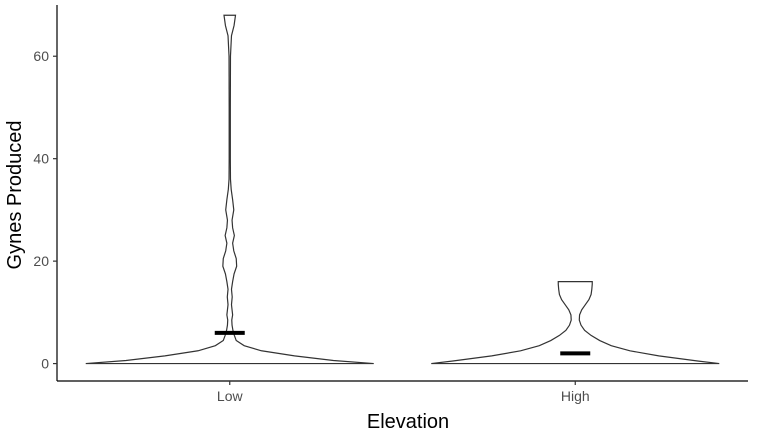  Describe the element at coordinates (575, 396) in the screenshot. I see `x-tick-label-high: High` at that location.